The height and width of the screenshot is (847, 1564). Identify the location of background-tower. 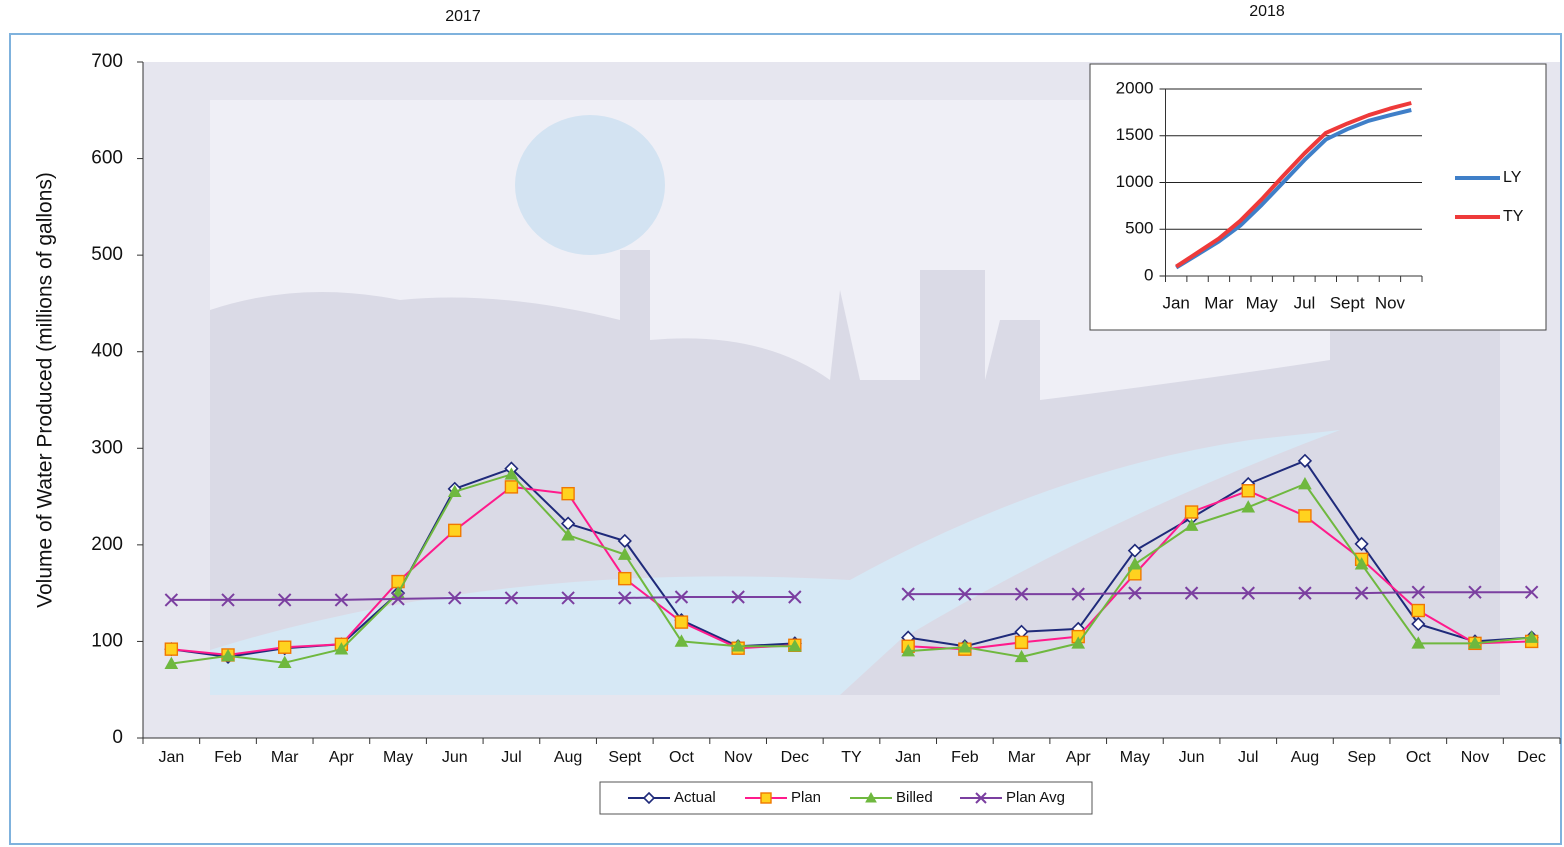
(590, 185).